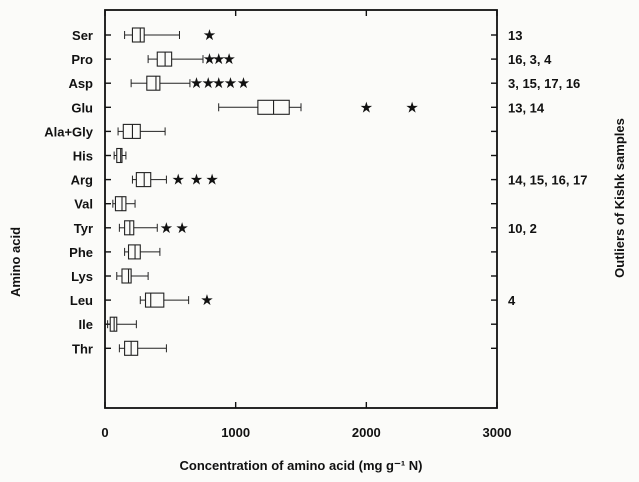 The image size is (639, 482). I want to click on outlier-samples-label: 16, 3, 4, so click(530, 59).